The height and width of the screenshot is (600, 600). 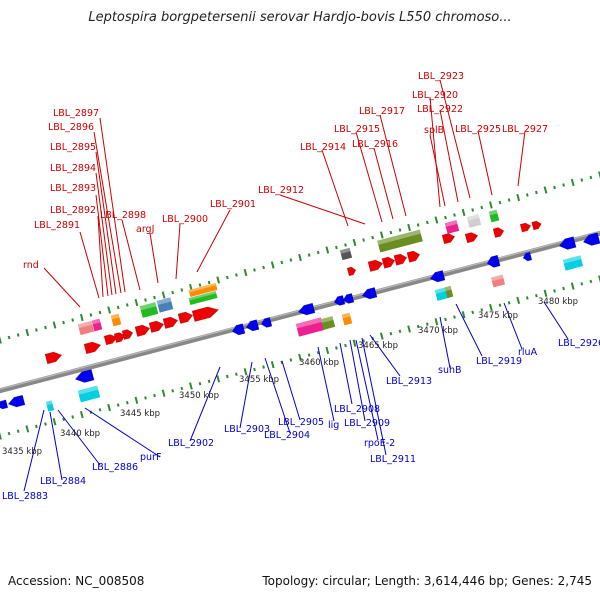 What do you see at coordinates (259, 380) in the screenshot?
I see `scale-label: 3455 kbp` at bounding box center [259, 380].